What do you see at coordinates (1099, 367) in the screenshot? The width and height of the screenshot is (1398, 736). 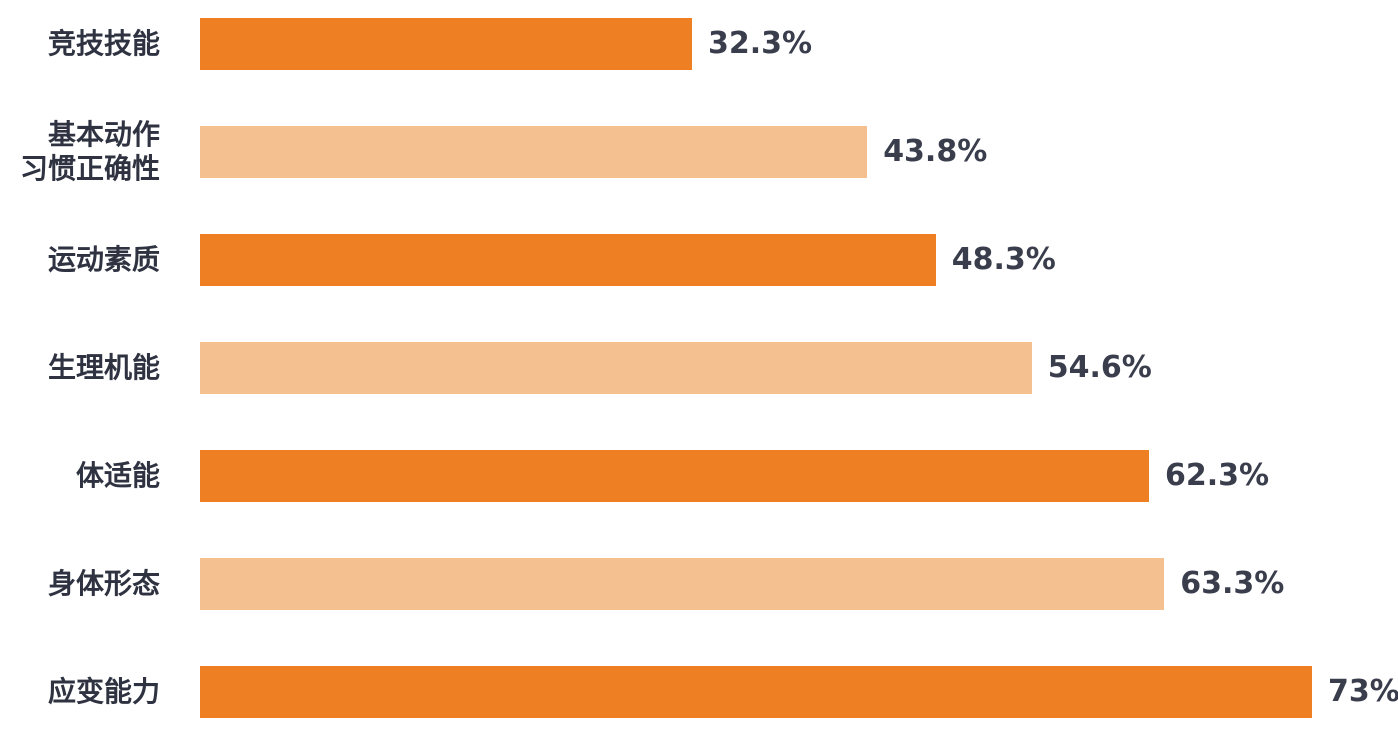 I see `value-label: 54.6%` at bounding box center [1099, 367].